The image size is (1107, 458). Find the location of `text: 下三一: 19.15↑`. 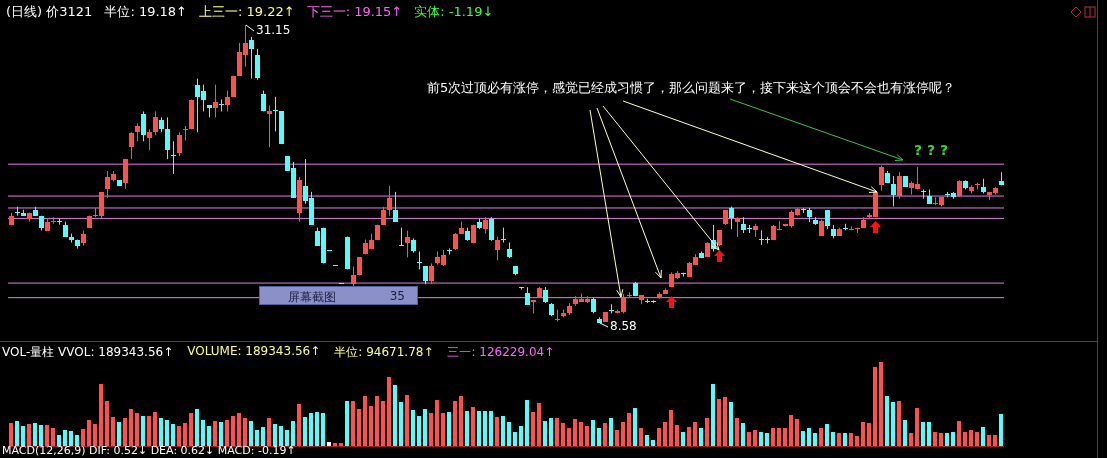

text: 下三一: 19.15↑ is located at coordinates (354, 11).